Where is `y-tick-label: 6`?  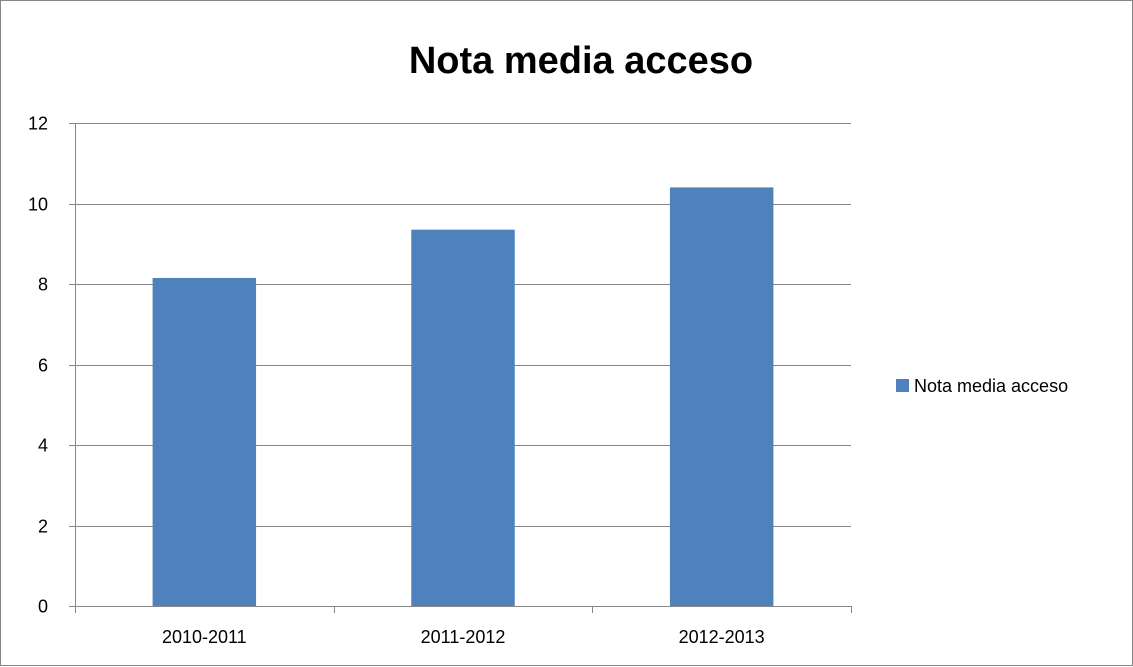
y-tick-label: 6 is located at coordinates (43, 366).